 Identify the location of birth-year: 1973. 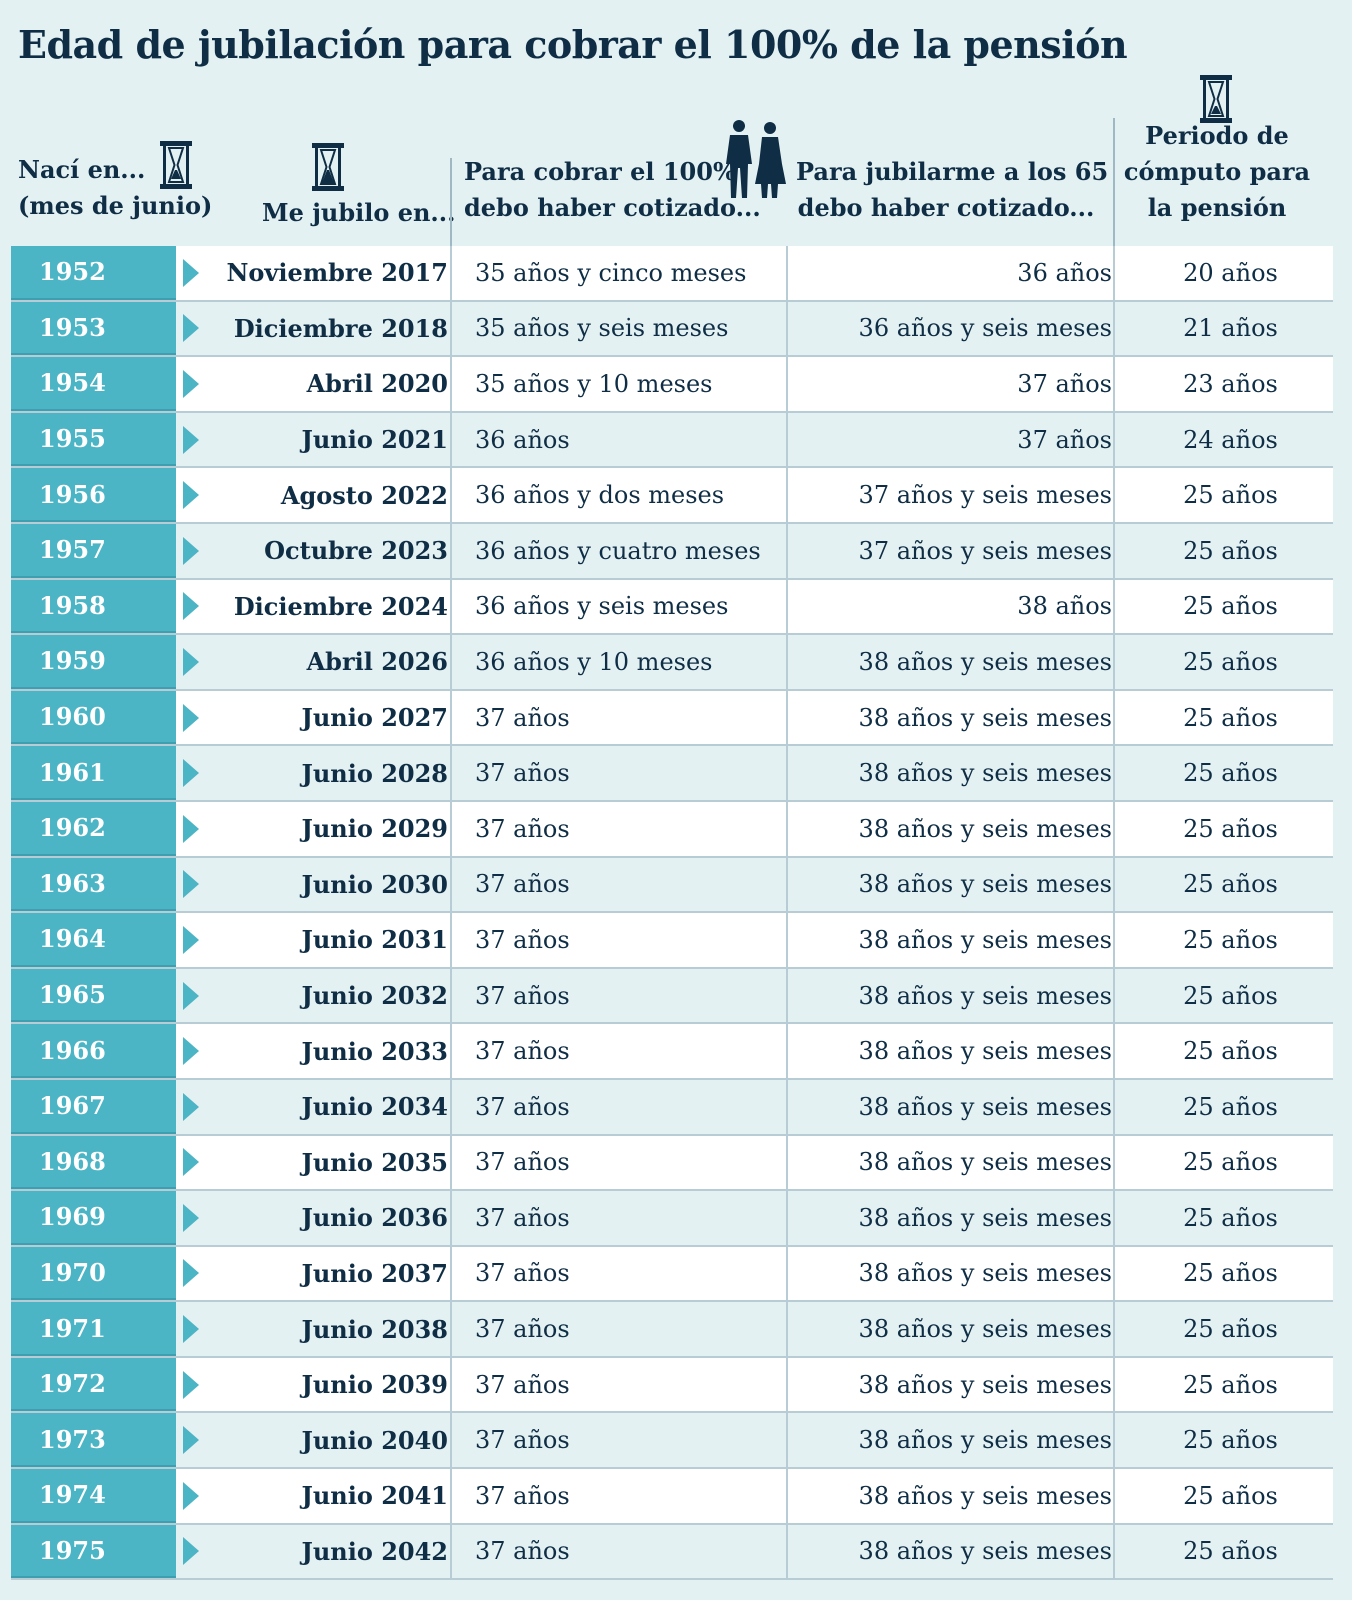
(93, 1440).